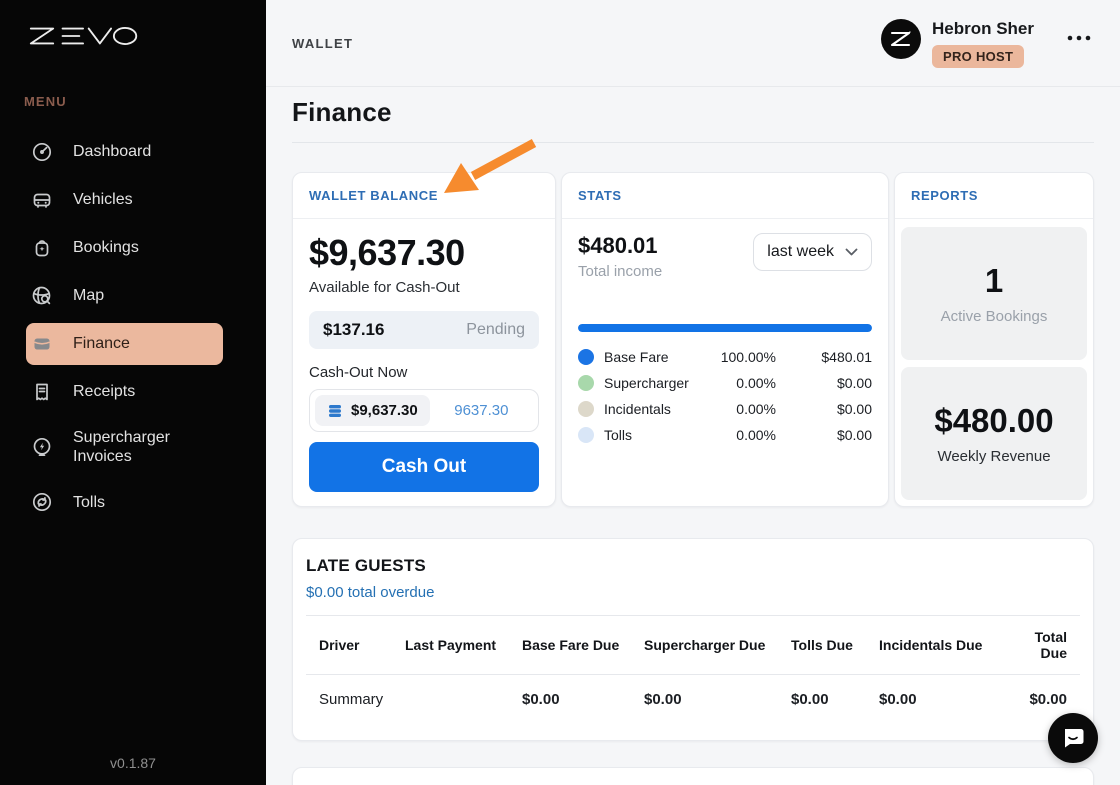 This screenshot has width=1120, height=785. I want to click on total-income-block: $480.01 Total income, so click(620, 256).